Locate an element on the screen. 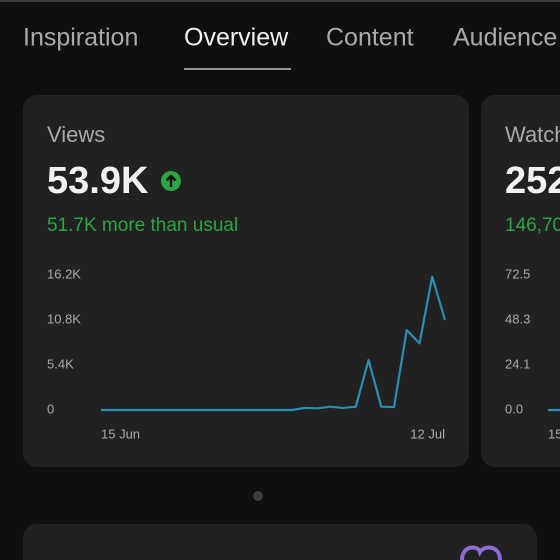  y-tick-label: 72.5 is located at coordinates (517, 273).